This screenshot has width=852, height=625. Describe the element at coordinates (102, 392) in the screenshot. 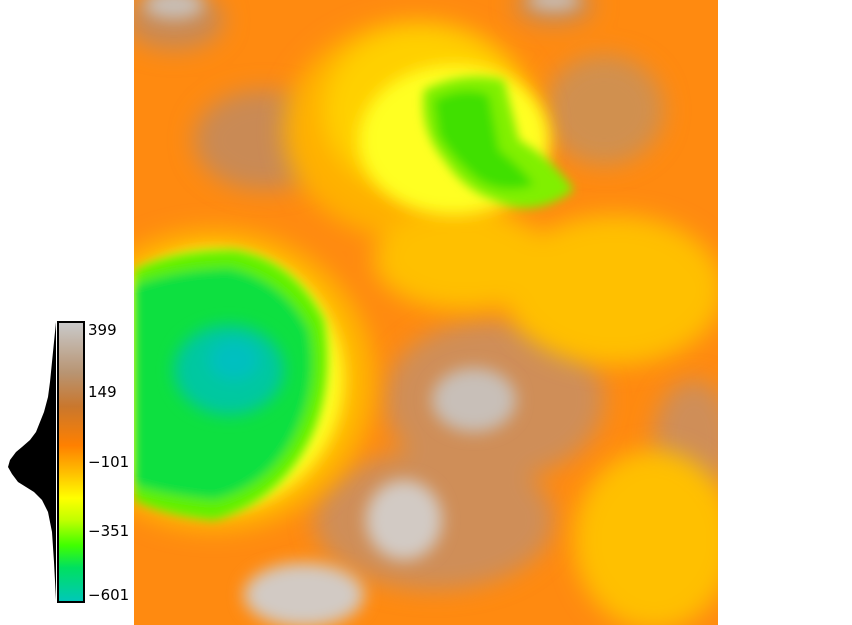

I see `colorbar-tick-label: 149` at that location.